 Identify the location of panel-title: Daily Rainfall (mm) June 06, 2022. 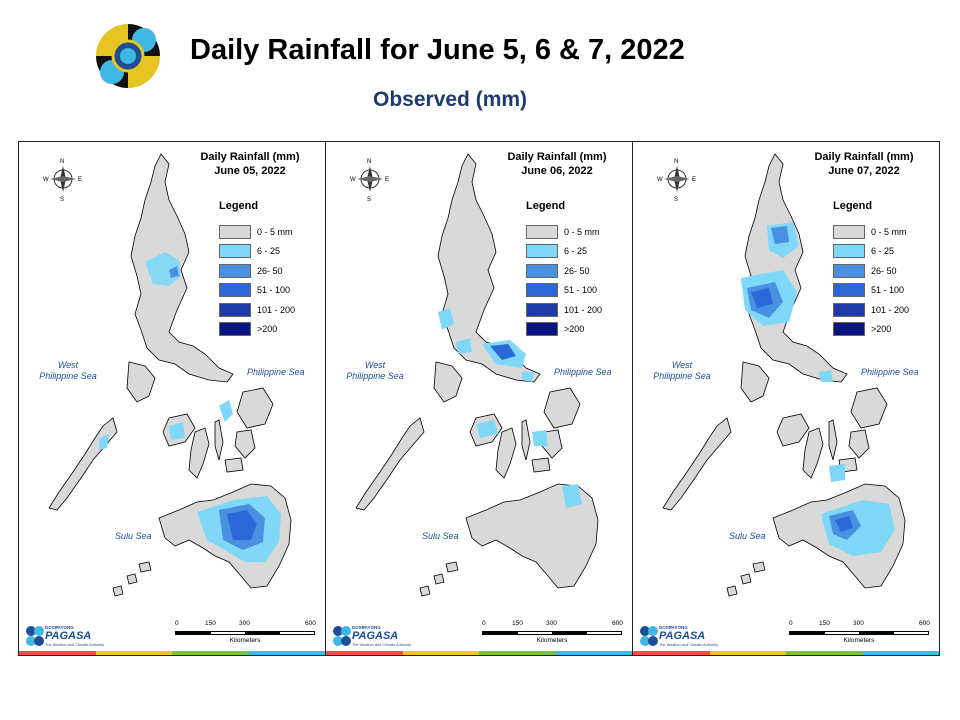
(557, 164).